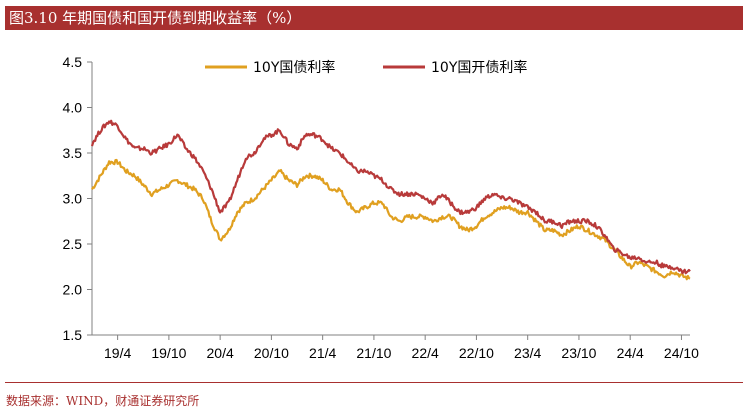 The width and height of the screenshot is (748, 415). Describe the element at coordinates (630, 353) in the screenshot. I see `x-tick-label: 24/4` at that location.